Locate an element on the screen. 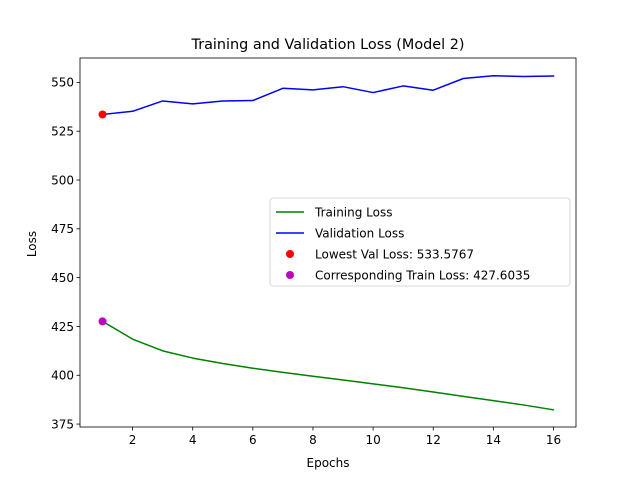 The width and height of the screenshot is (640, 484). y-tick-label: 375 is located at coordinates (62, 424).